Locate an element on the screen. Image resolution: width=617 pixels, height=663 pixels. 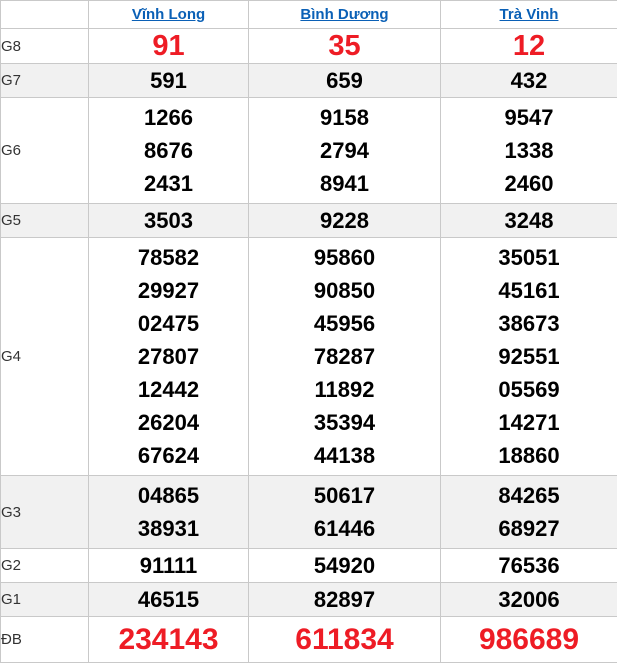
prize-number: 35 is located at coordinates (344, 46).